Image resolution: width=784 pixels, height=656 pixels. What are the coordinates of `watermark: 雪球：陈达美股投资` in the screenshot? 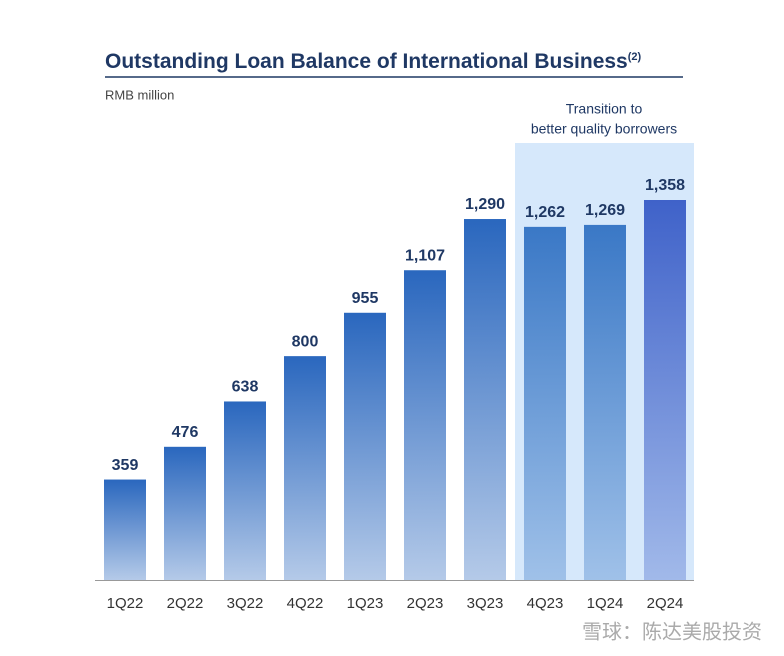 It's located at (672, 631).